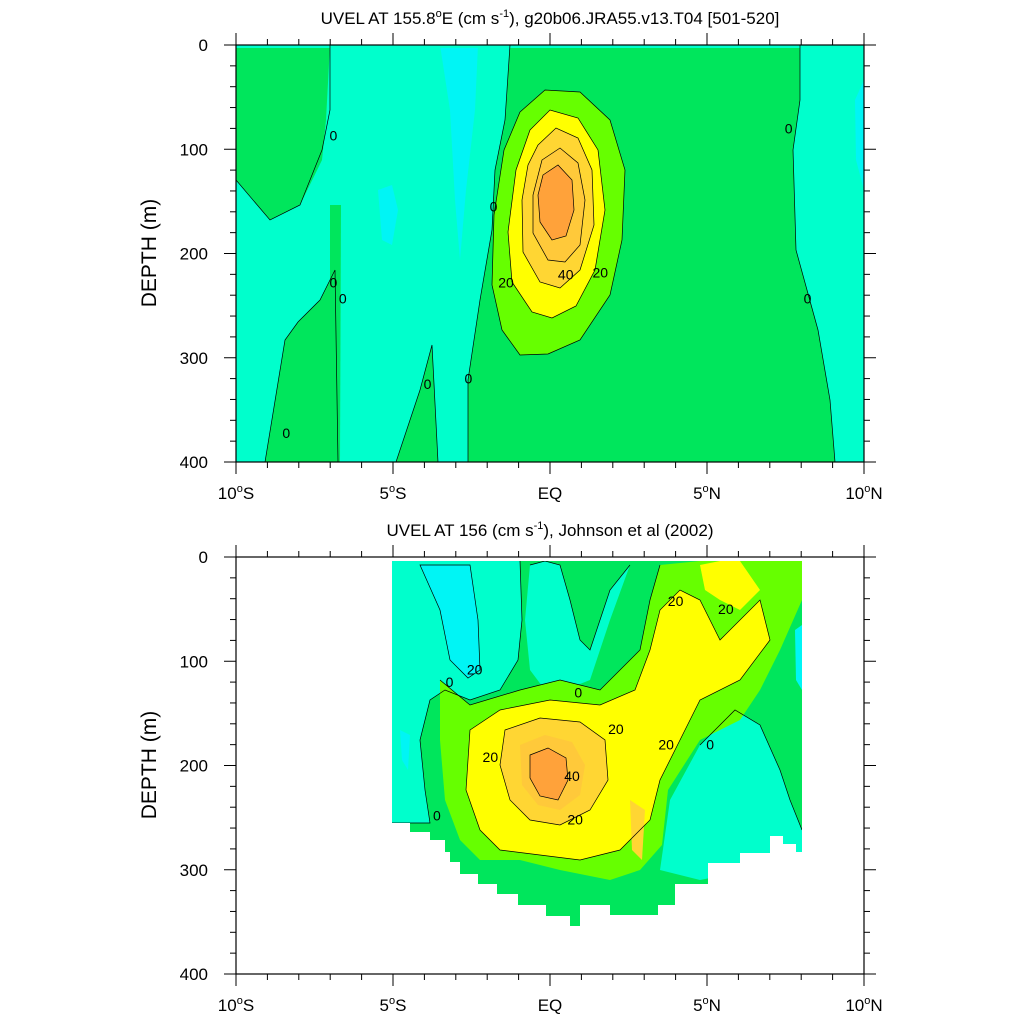  Describe the element at coordinates (583, 710) in the screenshot. I see `panel-bottom-contour-labels: 20 0 0 20 20 40 20 0 20 0 20 20` at that location.